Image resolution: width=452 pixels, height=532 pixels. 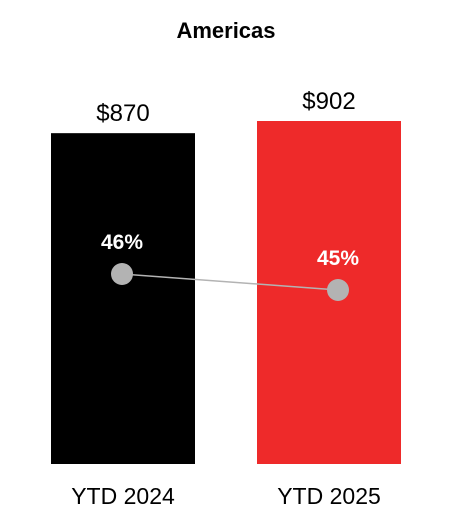 What do you see at coordinates (123, 496) in the screenshot?
I see `category-label-1: YTD 2024` at bounding box center [123, 496].